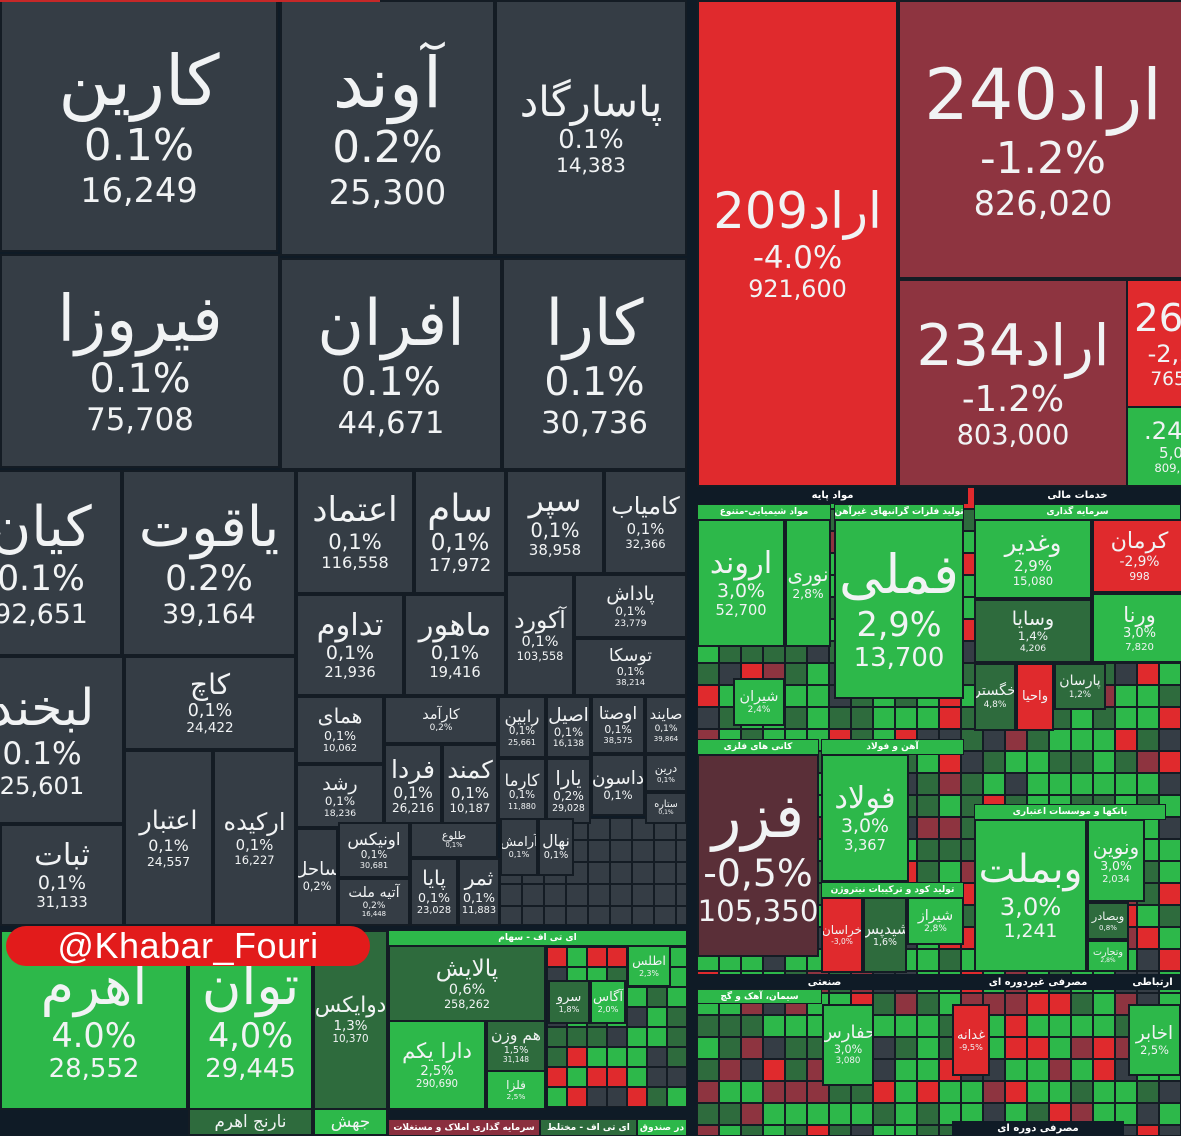 Image resolution: width=1181 pixels, height=1136 pixels. I want to click on stock-tile: پاسارگاد 0.1% 14,383, so click(591, 128).